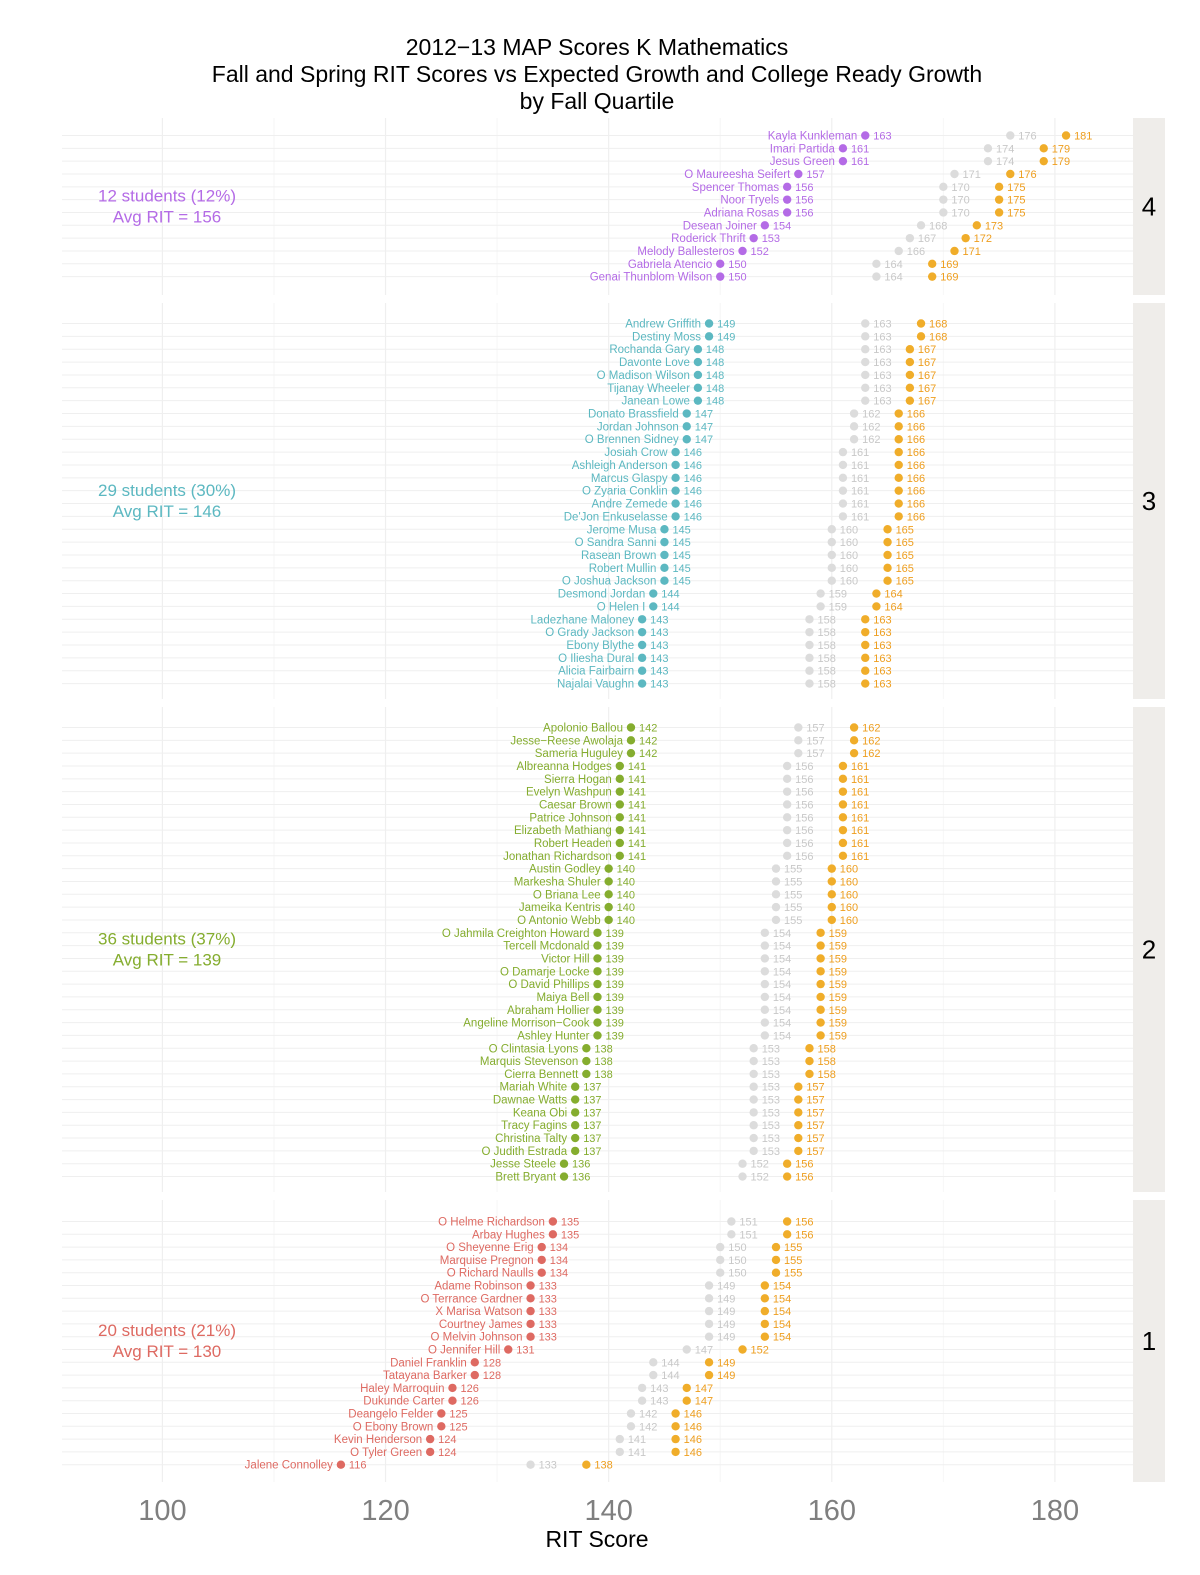  Describe the element at coordinates (579, 754) in the screenshot. I see `student-name-label: Sameria Huguley` at that location.